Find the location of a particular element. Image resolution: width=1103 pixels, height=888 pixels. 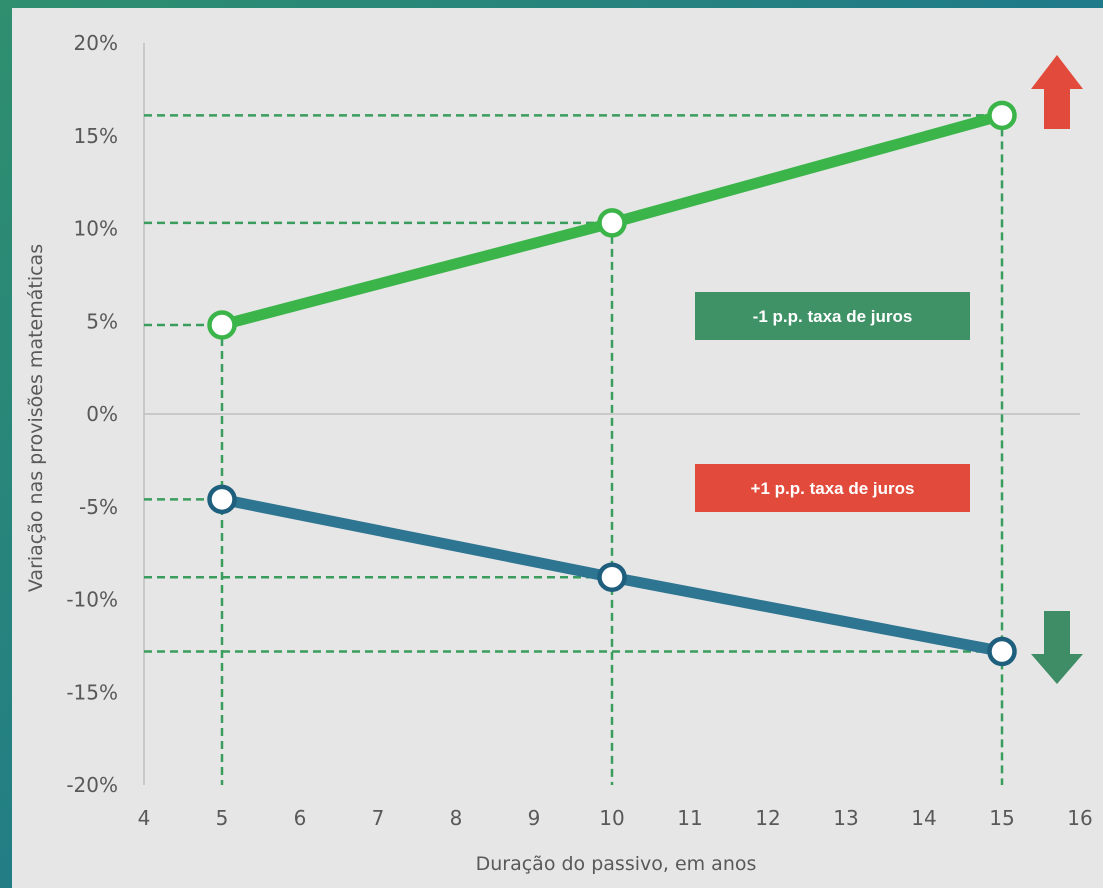

x-tick-label: 4 is located at coordinates (144, 818).